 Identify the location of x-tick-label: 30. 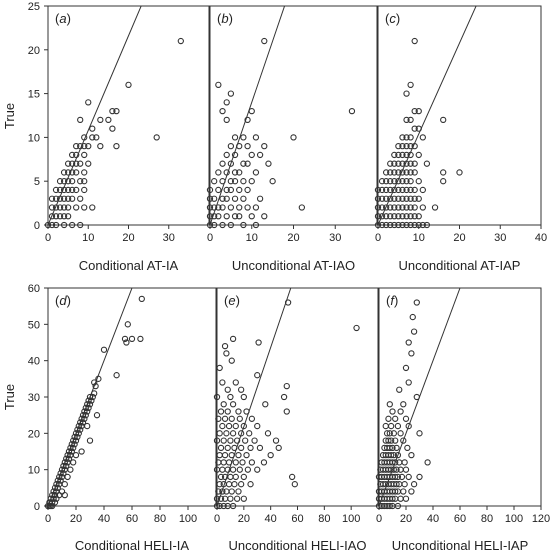
(335, 238).